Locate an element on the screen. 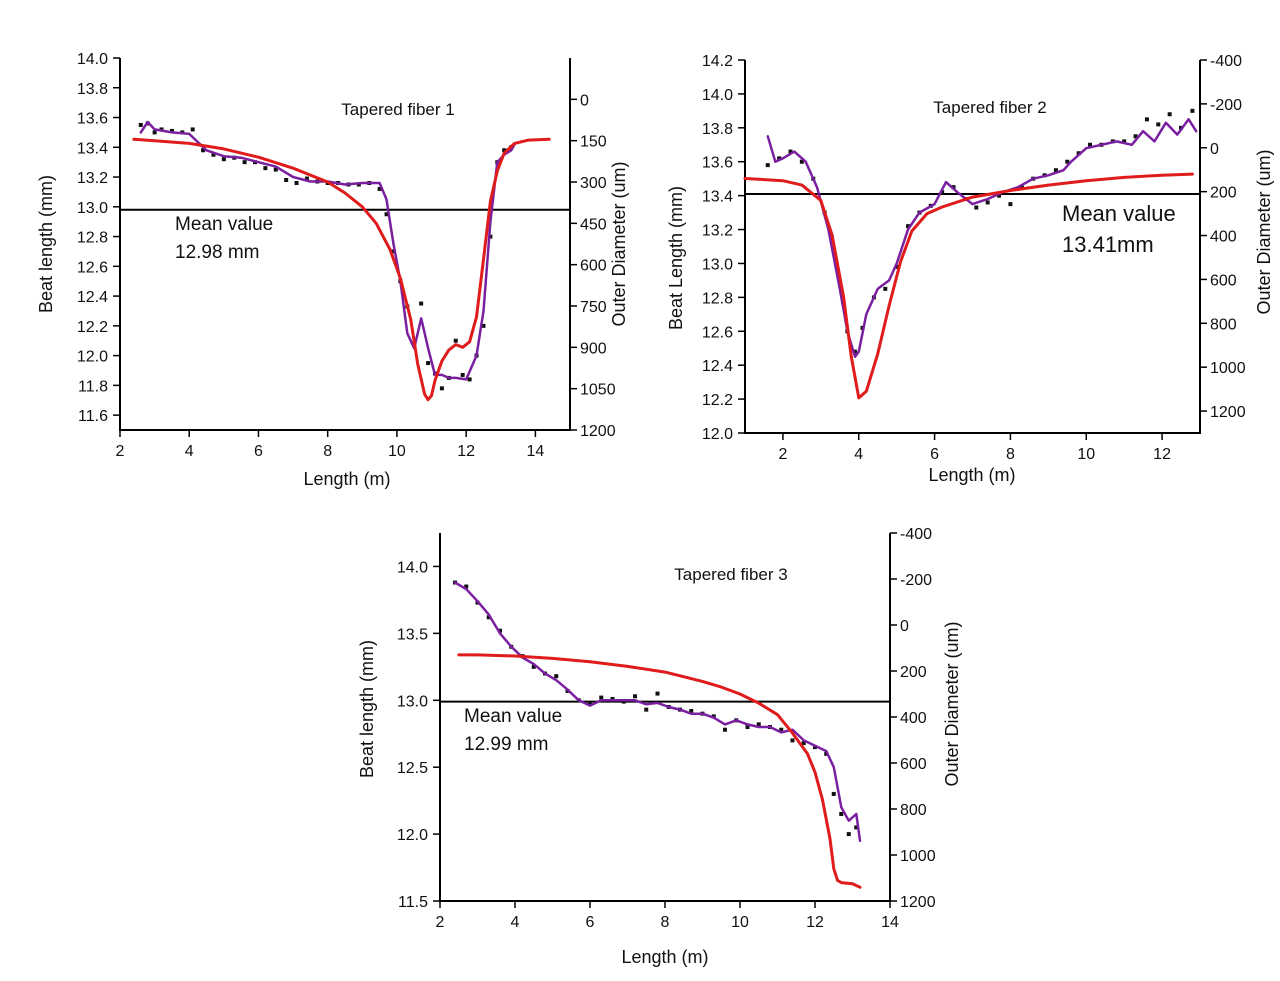 The width and height of the screenshot is (1280, 981). y2-tick-label: 800 is located at coordinates (1223, 324).